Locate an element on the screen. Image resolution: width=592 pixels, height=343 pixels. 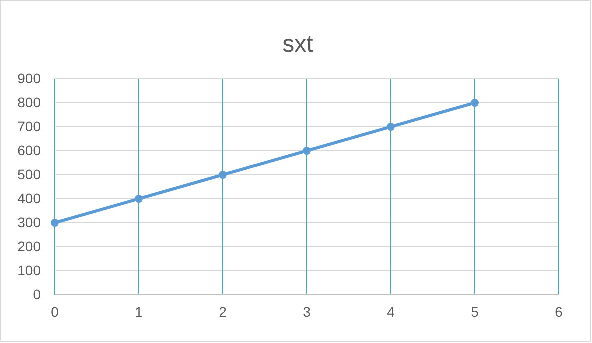
y-tick-label: 200 is located at coordinates (30, 246).